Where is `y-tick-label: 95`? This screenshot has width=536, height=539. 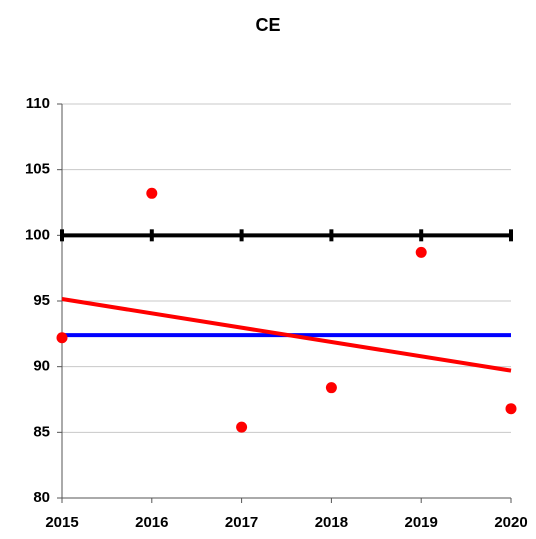
y-tick-label: 95 is located at coordinates (41, 300).